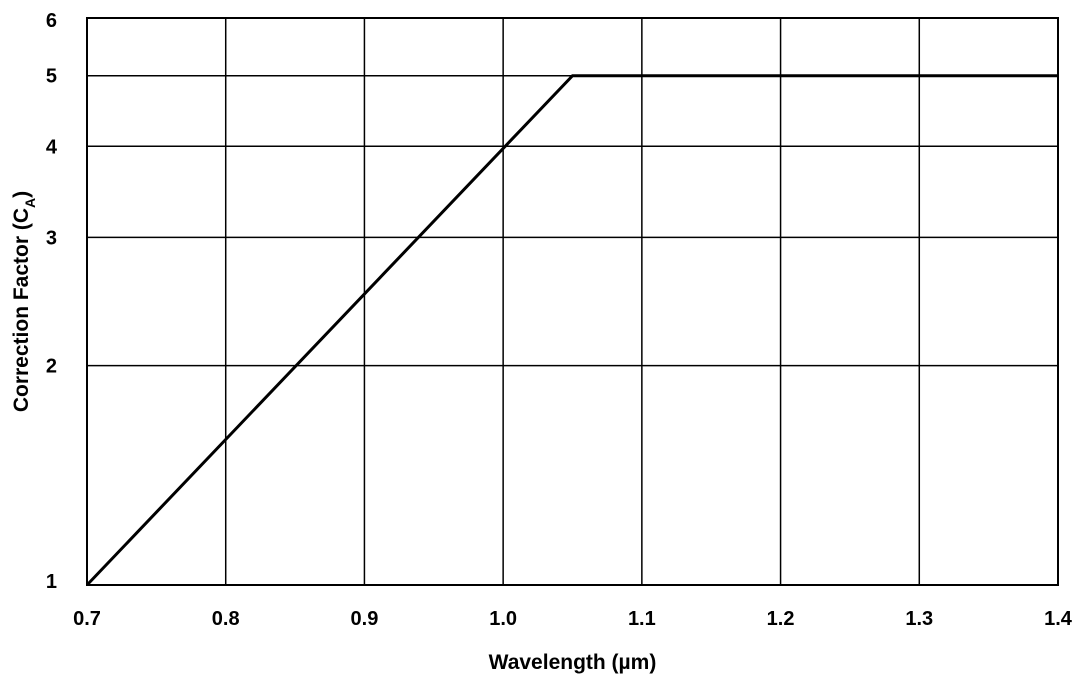 This screenshot has width=1077, height=679. What do you see at coordinates (919, 619) in the screenshot?
I see `x-tick-label: 1.3` at bounding box center [919, 619].